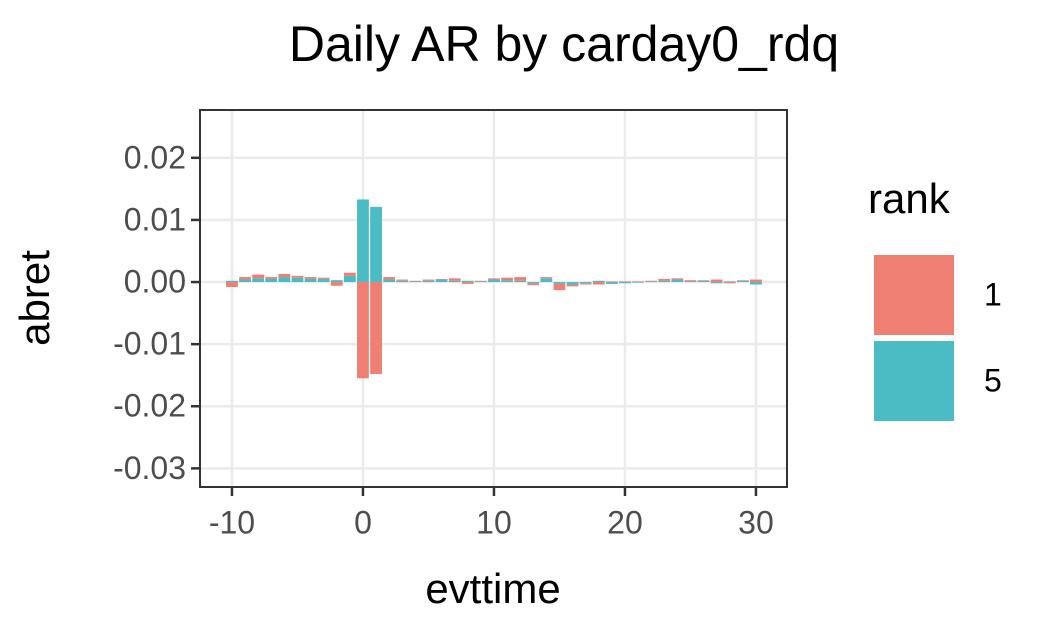 The image size is (1064, 637). I want to click on x-axis-label: evttime, so click(492, 588).